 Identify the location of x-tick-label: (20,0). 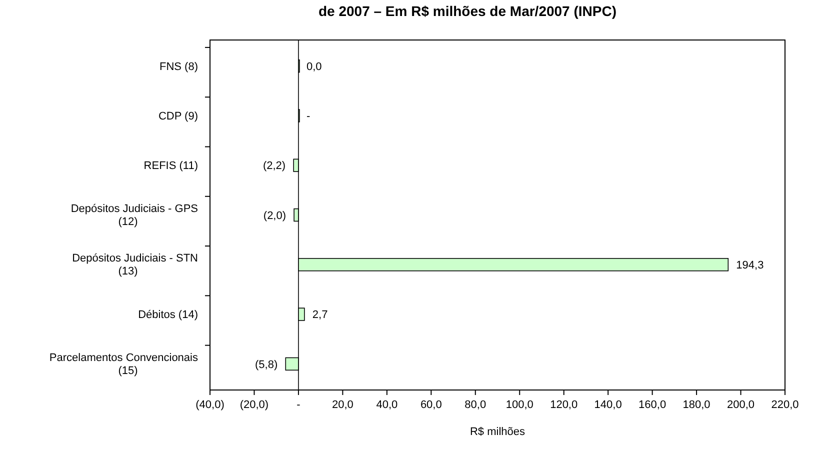
(254, 405).